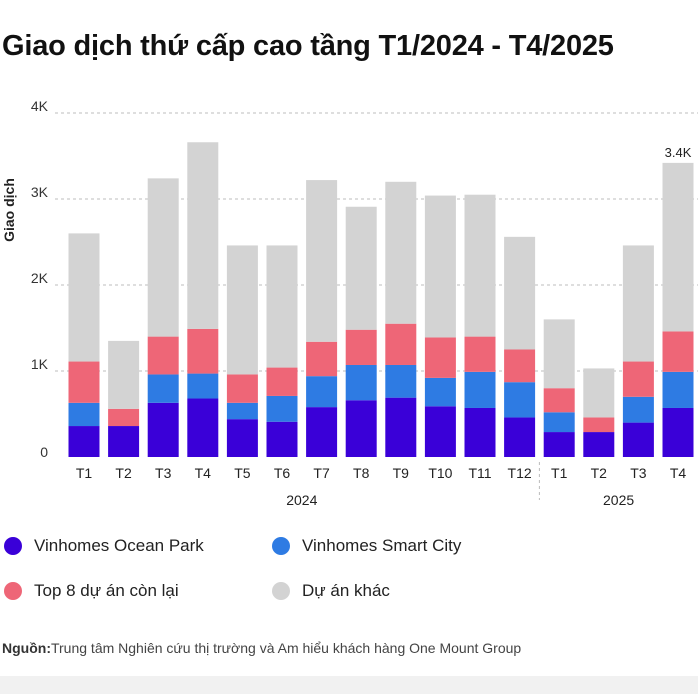 Image resolution: width=698 pixels, height=694 pixels. Describe the element at coordinates (40, 192) in the screenshot. I see `y-tick-label: 3K` at that location.